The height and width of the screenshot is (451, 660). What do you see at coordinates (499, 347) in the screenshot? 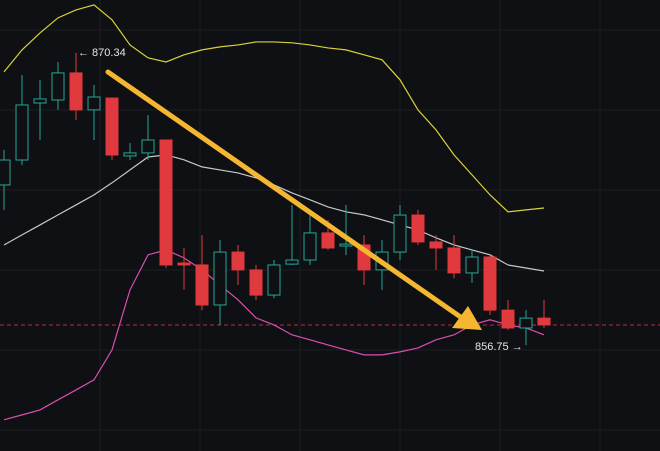
I see `low-label: 856.75 →` at bounding box center [499, 347].